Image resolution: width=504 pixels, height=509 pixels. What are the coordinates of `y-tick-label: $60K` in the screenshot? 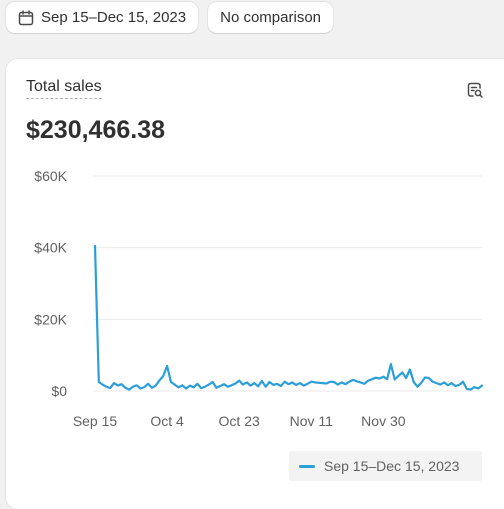 It's located at (50, 176).